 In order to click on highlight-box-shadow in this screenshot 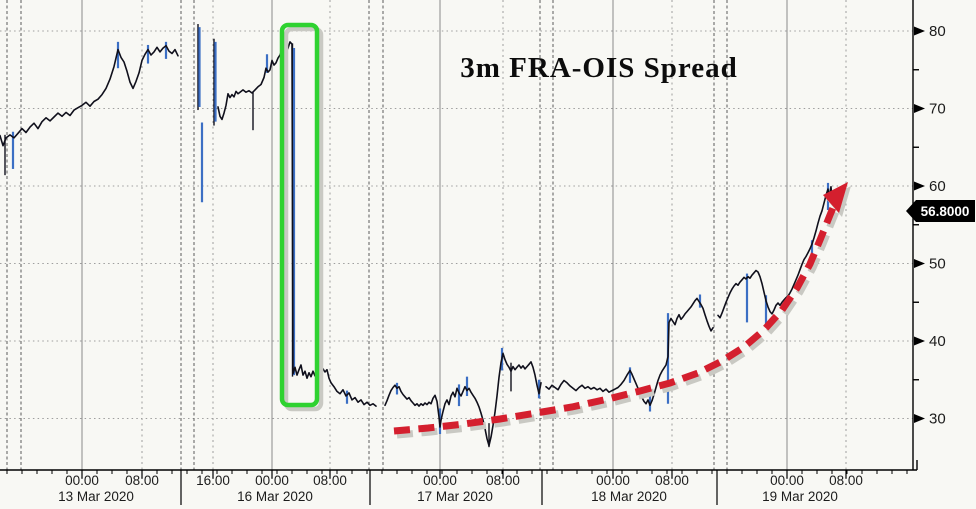, I will do `click(303, 219)`.